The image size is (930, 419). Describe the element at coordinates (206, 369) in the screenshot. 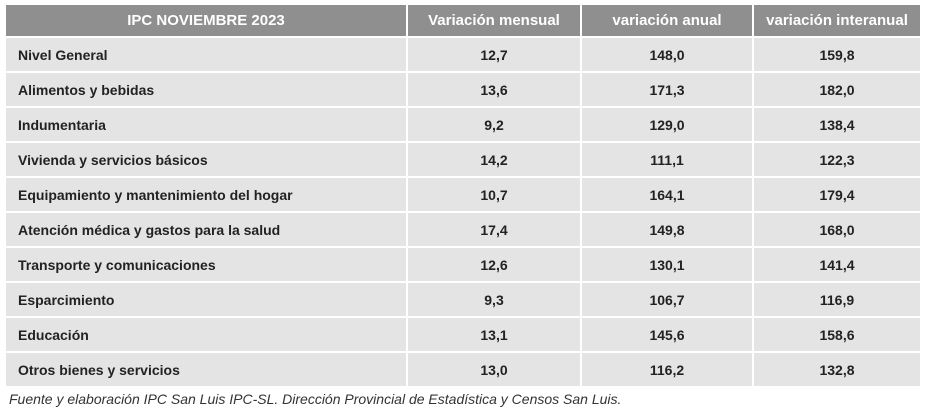

I see `row-label: Otros bienes y servicios` at that location.